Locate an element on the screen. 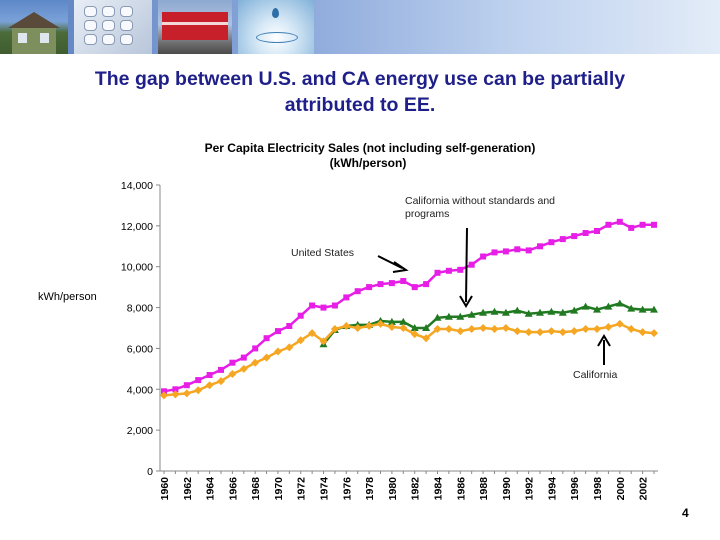 This screenshot has height=540, width=720. arrowhead-ca is located at coordinates (604, 340).